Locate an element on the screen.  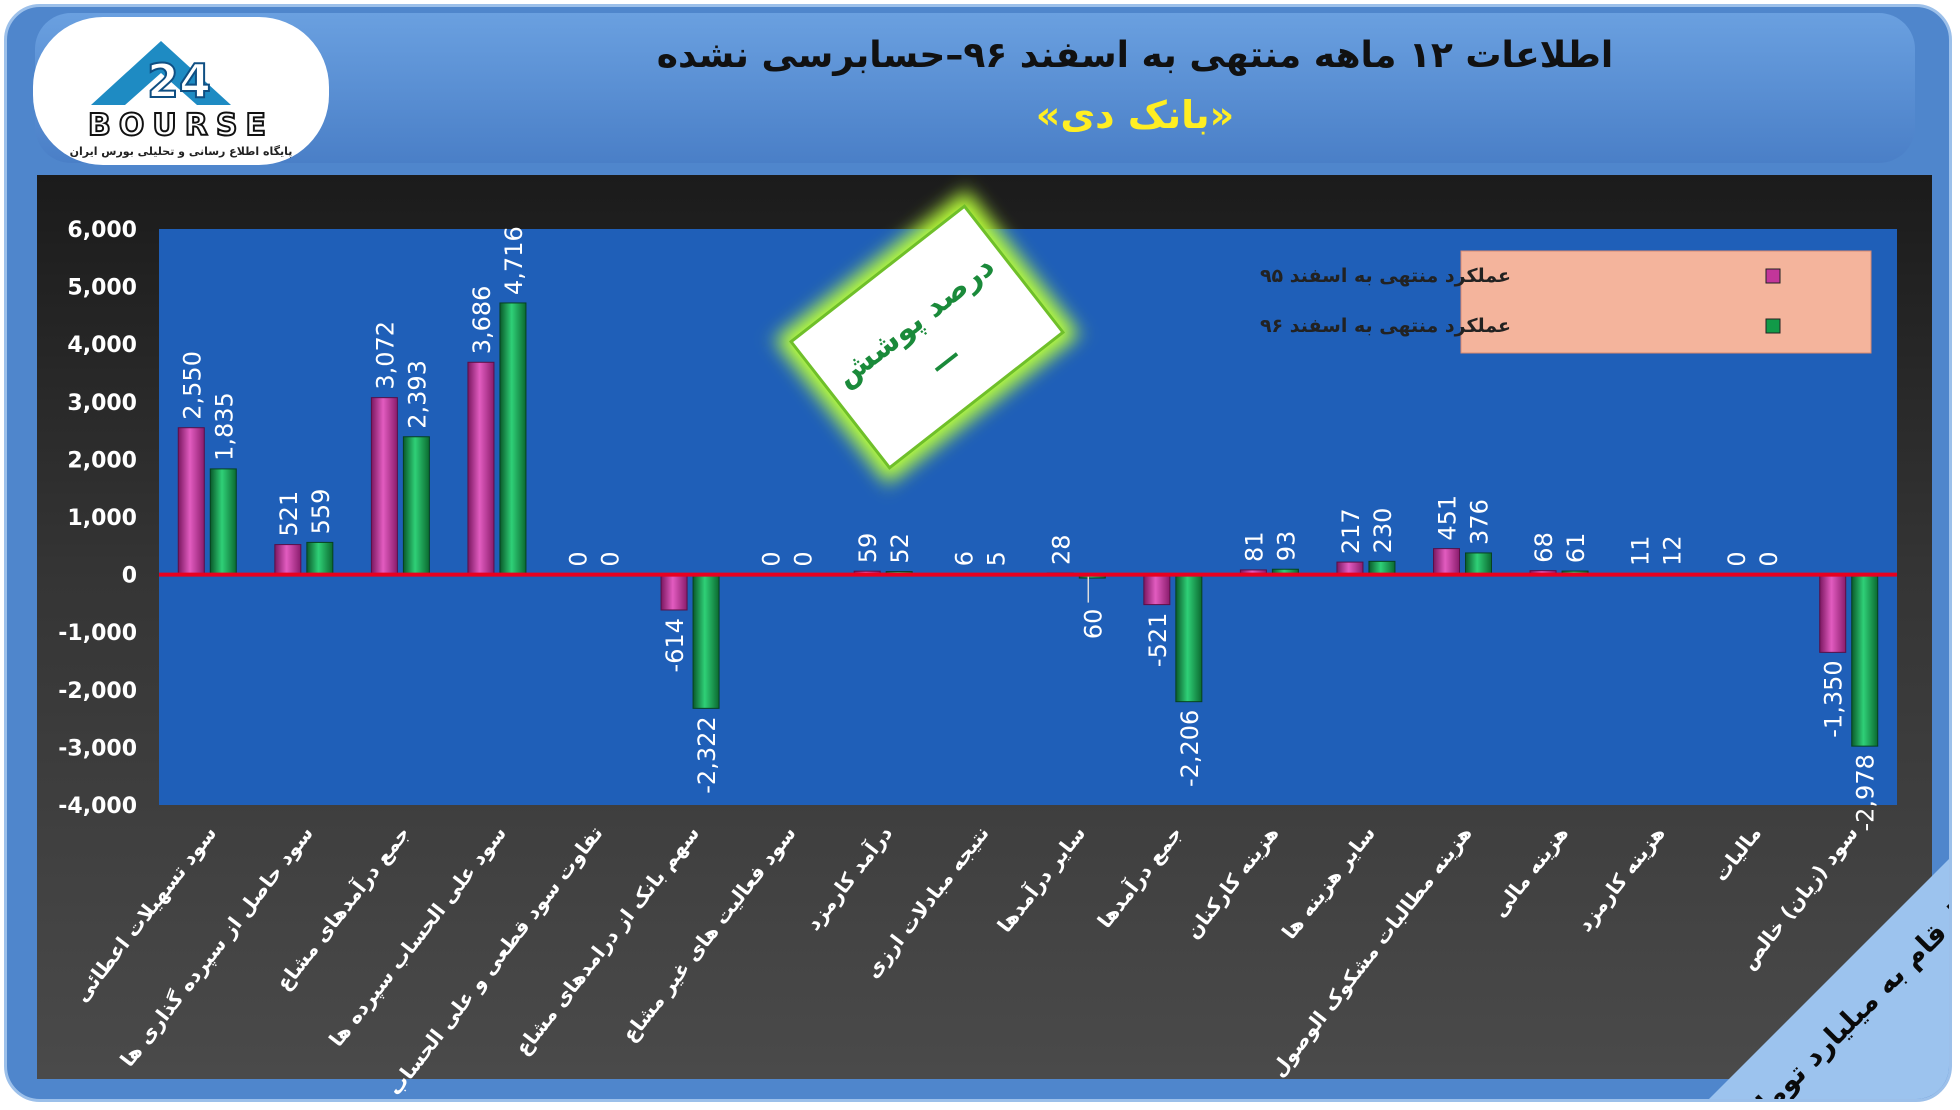
category-label: هزینه کارکنان is located at coordinates (1232, 882).